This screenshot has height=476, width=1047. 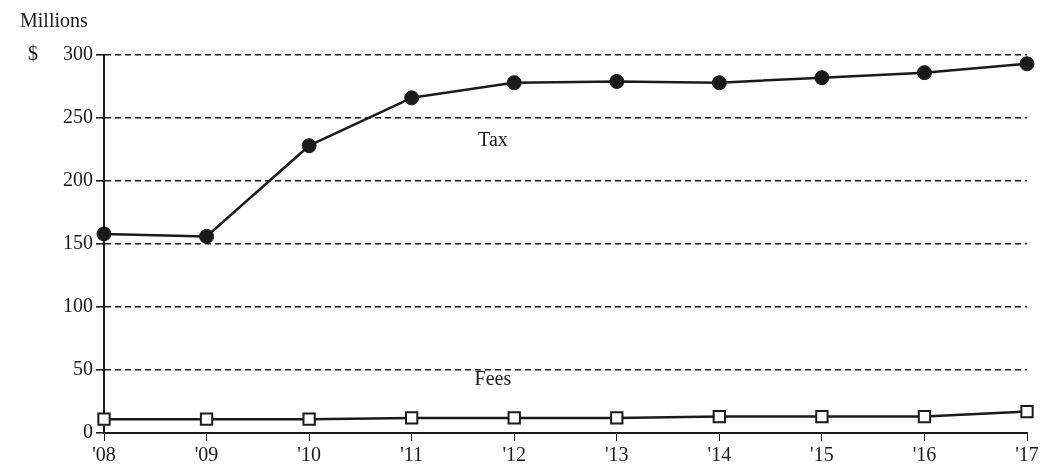 What do you see at coordinates (104, 454) in the screenshot?
I see `x-tick-label: '08` at bounding box center [104, 454].